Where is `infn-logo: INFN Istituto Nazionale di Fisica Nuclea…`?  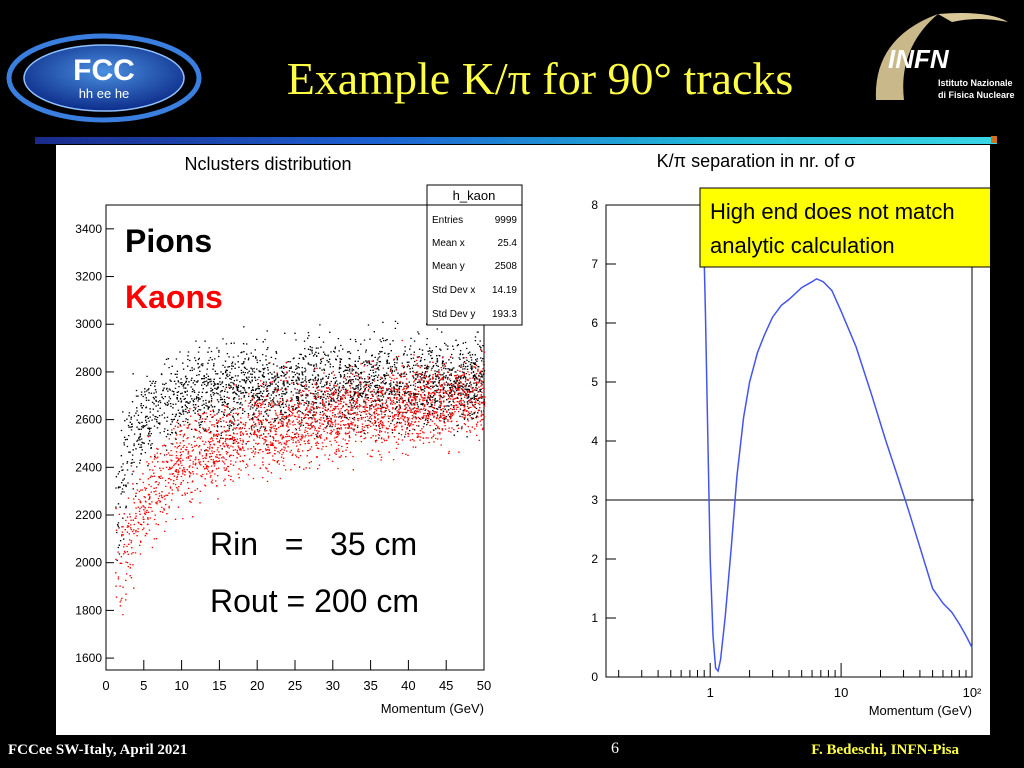
infn-logo: INFN Istituto Nazionale di Fisica Nuclea… is located at coordinates (945, 56).